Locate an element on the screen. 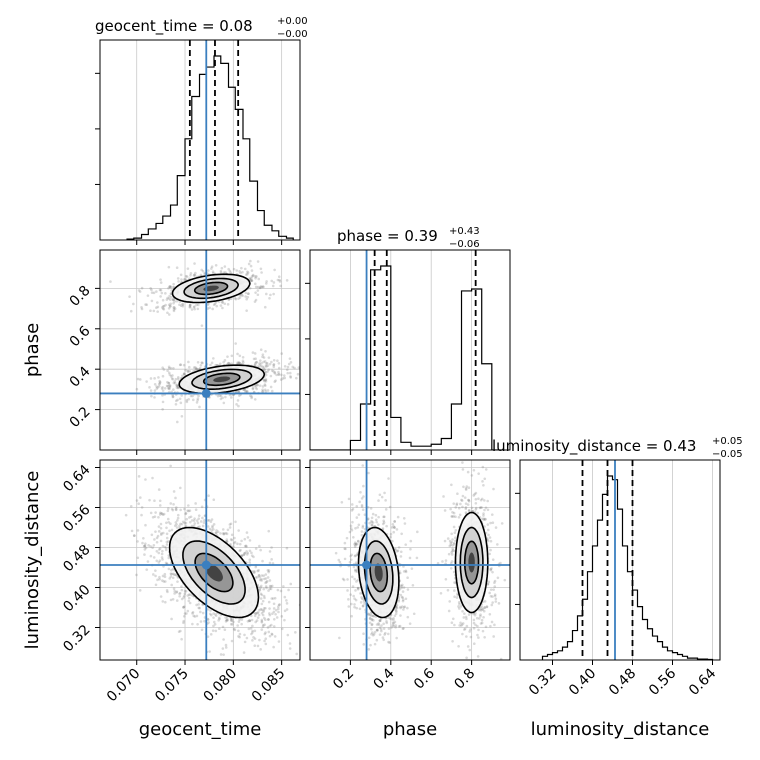  title-phase-plus: +0.43 is located at coordinates (464, 231).